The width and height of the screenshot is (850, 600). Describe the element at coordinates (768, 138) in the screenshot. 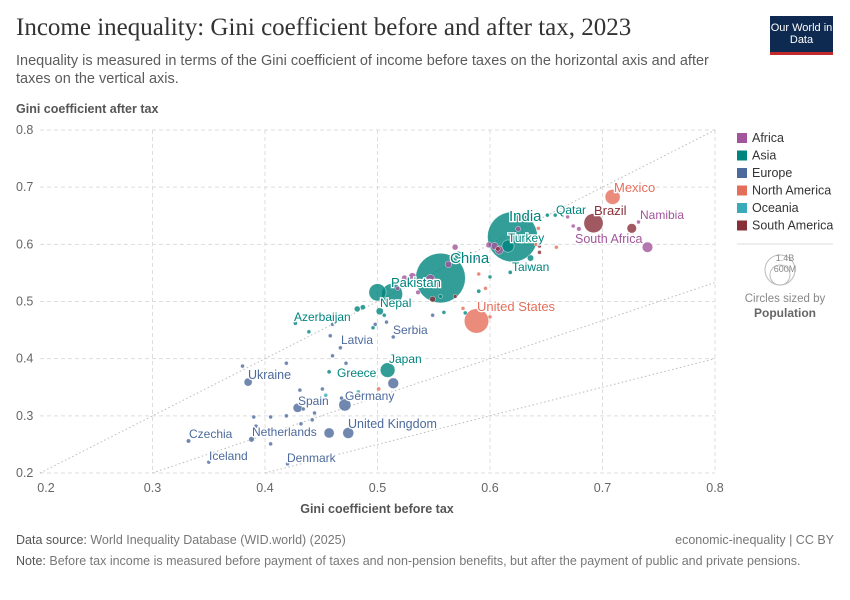

I see `legend-label: Africa` at that location.